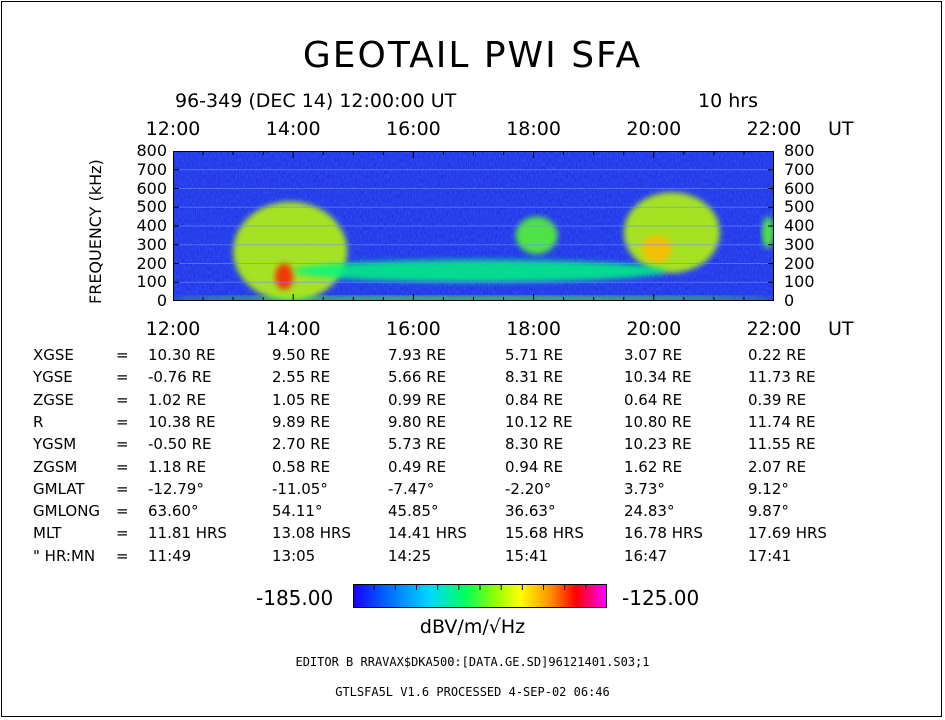  Describe the element at coordinates (55, 466) in the screenshot. I see `orbit-row-label: ZGSM` at that location.